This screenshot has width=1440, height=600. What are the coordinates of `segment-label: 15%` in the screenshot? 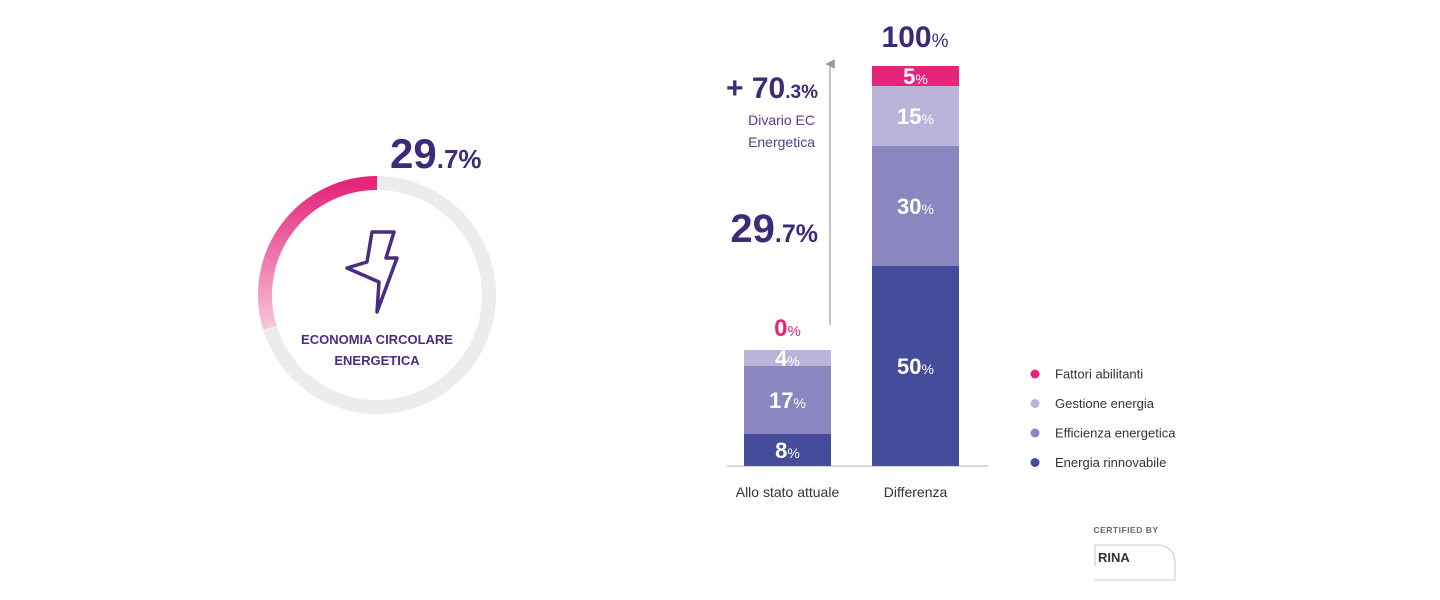 It's located at (915, 116).